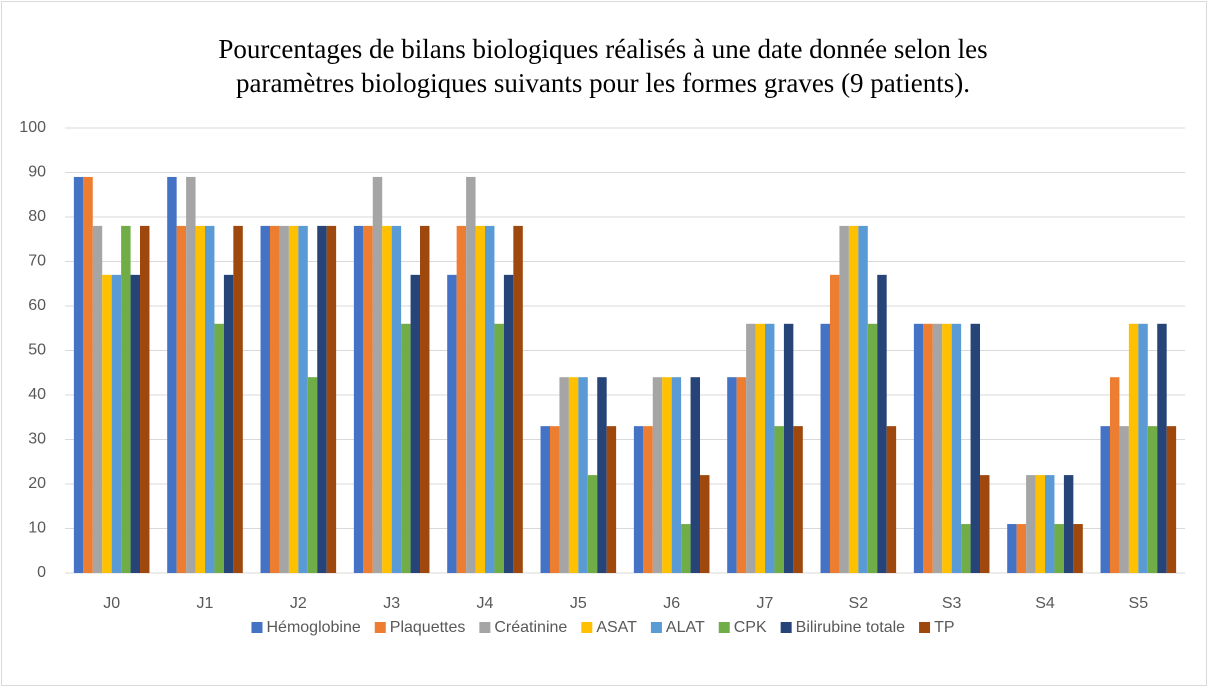  Describe the element at coordinates (685, 627) in the screenshot. I see `legend-label: ALAT` at that location.